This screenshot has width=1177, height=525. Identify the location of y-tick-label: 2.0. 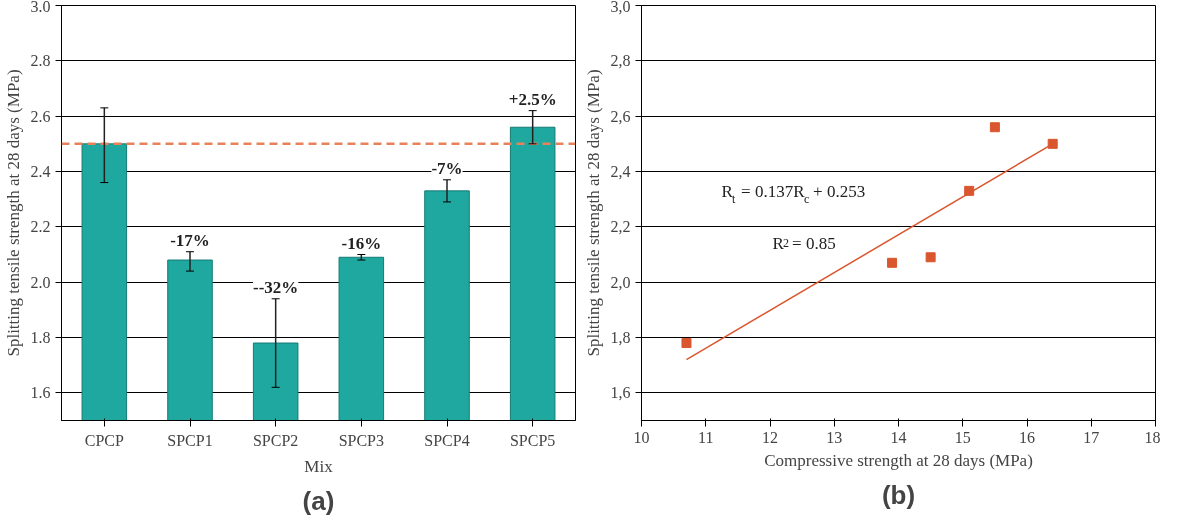
(40, 282).